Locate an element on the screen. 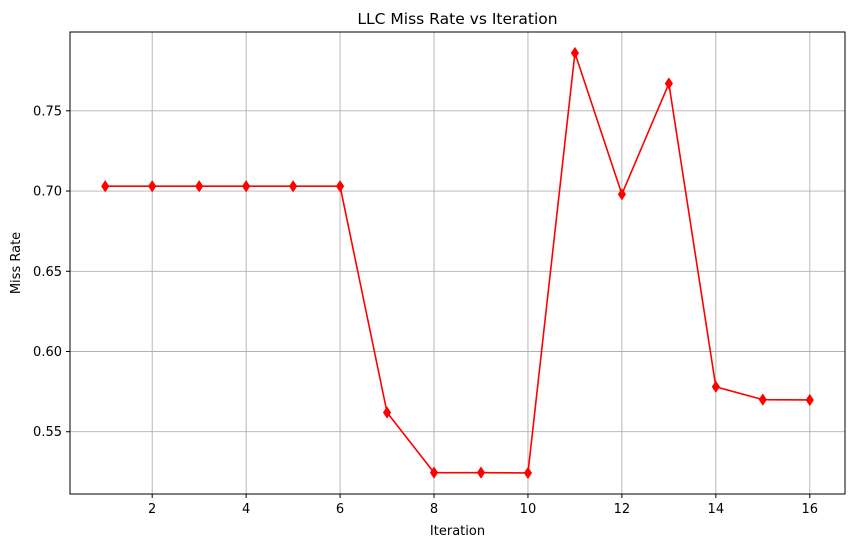  y-tick-label: 0.65 is located at coordinates (47, 272).